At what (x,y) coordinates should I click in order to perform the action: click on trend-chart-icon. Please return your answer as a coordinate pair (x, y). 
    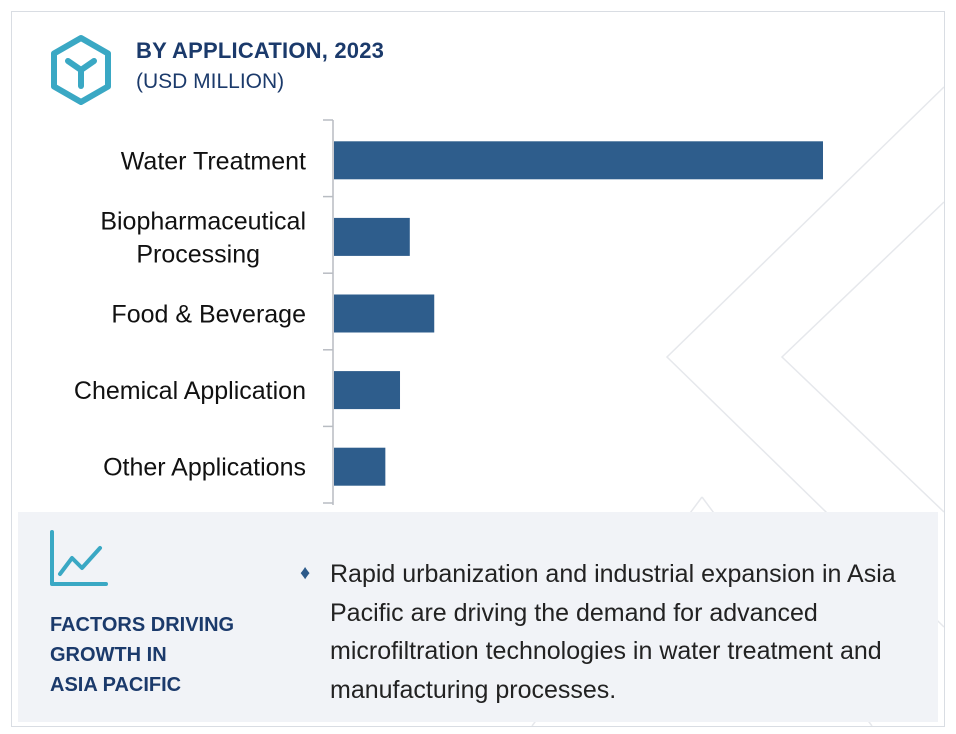
    Looking at the image, I should click on (79, 558).